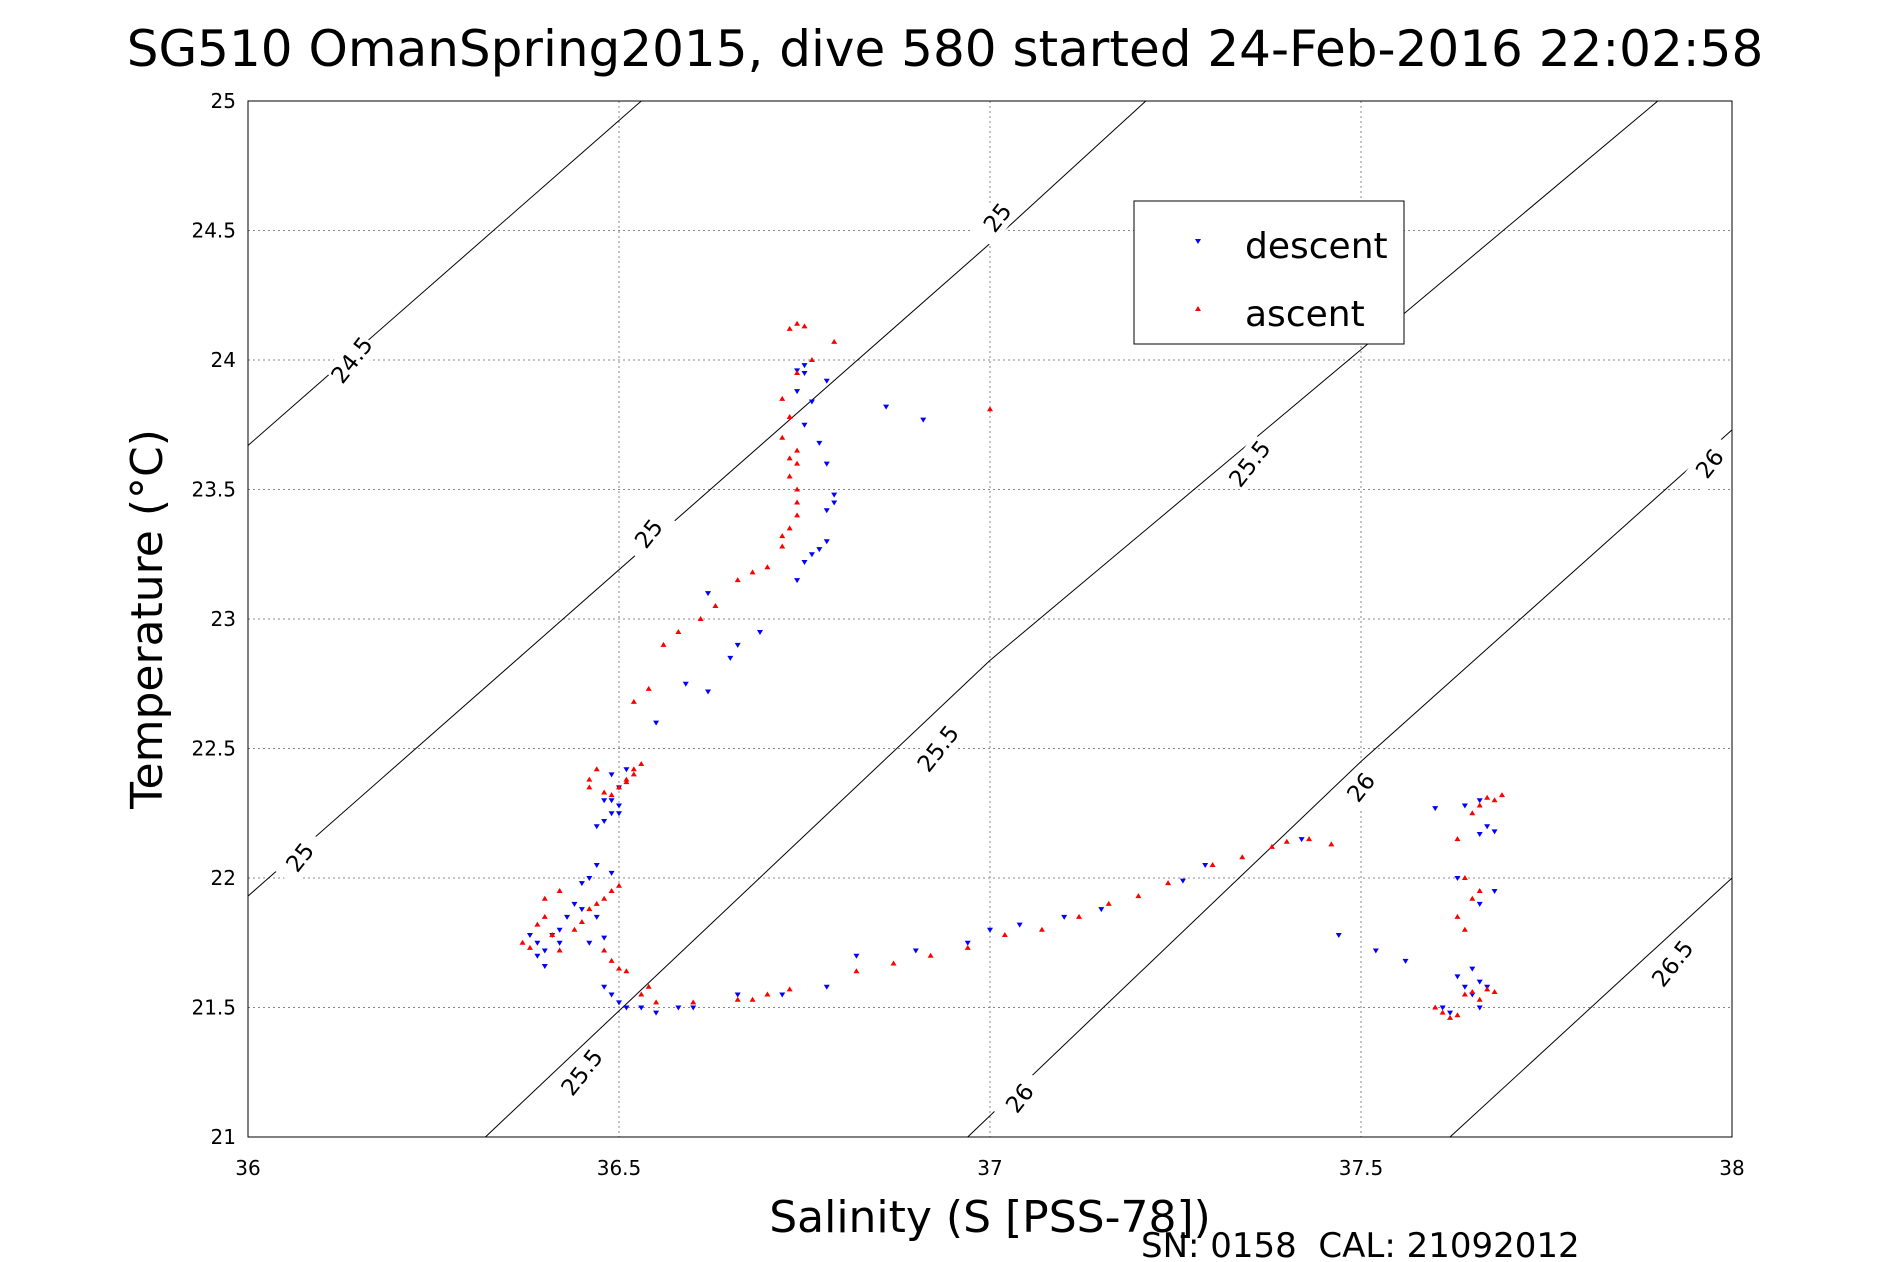  What do you see at coordinates (444, 273) in the screenshot?
I see `density-contour-line` at bounding box center [444, 273].